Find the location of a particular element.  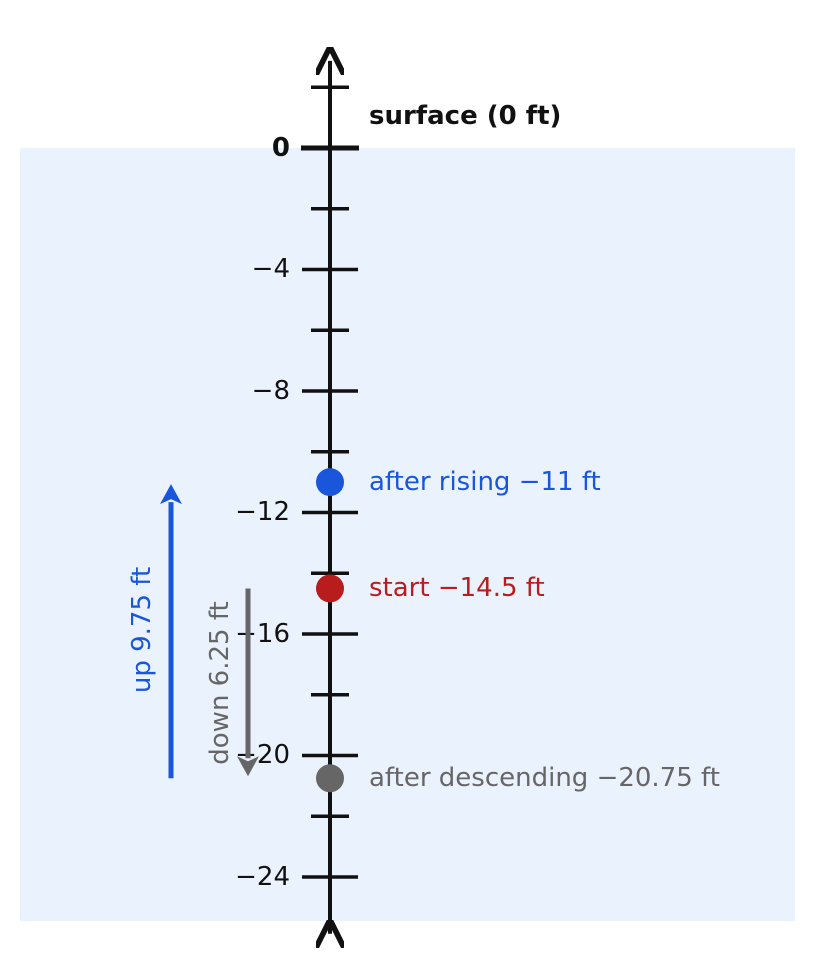

start-point is located at coordinates (330, 588).